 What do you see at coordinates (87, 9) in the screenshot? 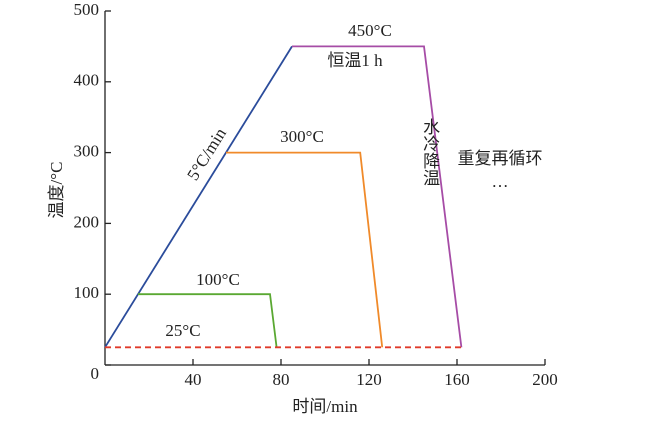
I see `y-tick-label: 500` at bounding box center [87, 9].